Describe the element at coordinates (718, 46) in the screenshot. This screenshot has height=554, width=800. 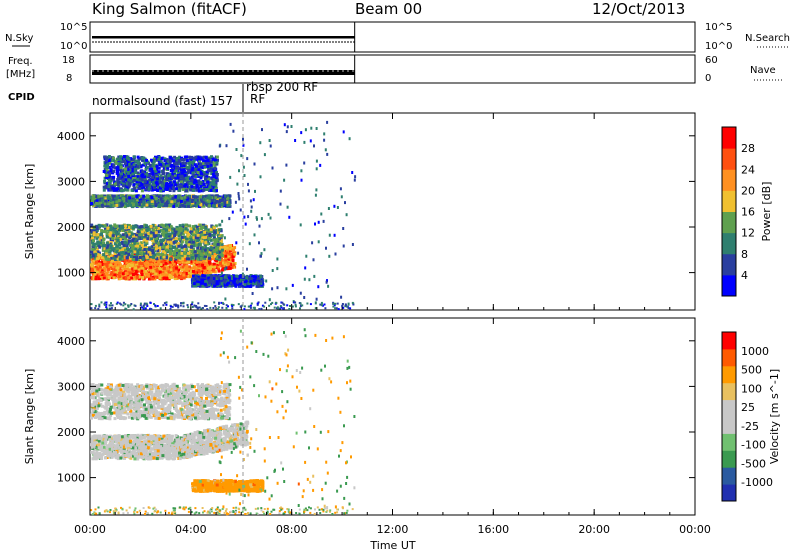
I see `nsky-tick-right-bottom: 10^0` at that location.